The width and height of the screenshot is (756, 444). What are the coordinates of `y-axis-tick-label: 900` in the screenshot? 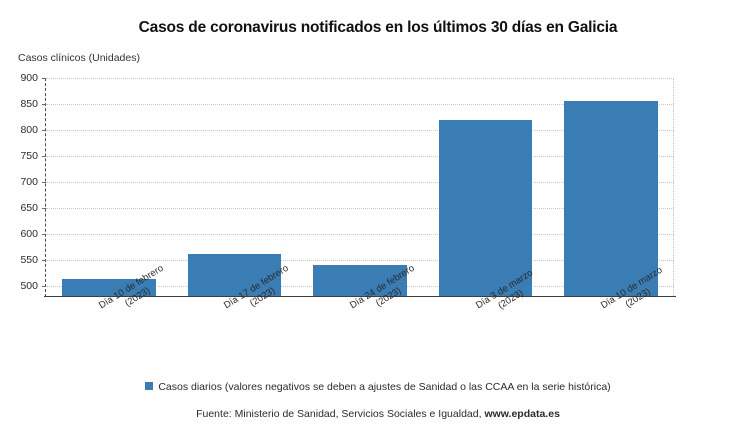 It's located at (29, 78).